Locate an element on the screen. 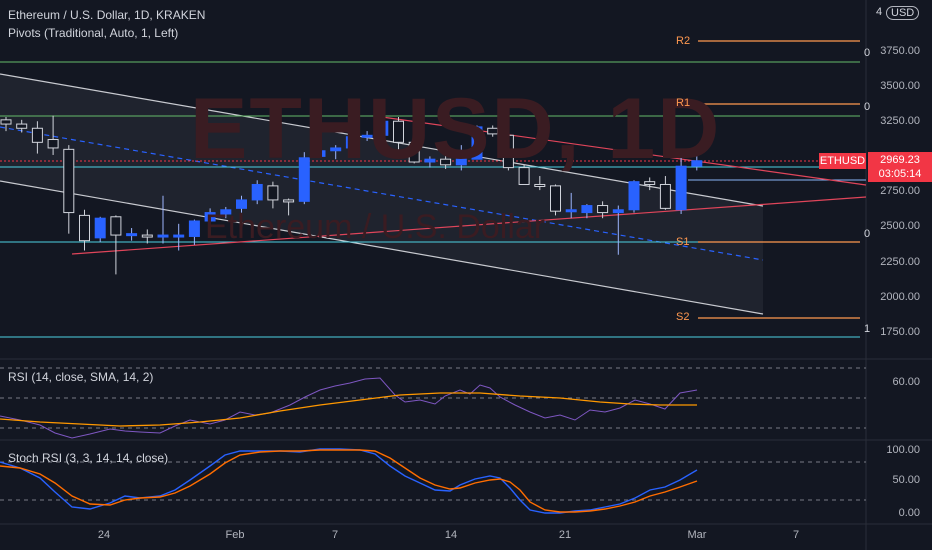 The width and height of the screenshot is (932, 550). stoch-axis-tick: 50.00 is located at coordinates (906, 480).